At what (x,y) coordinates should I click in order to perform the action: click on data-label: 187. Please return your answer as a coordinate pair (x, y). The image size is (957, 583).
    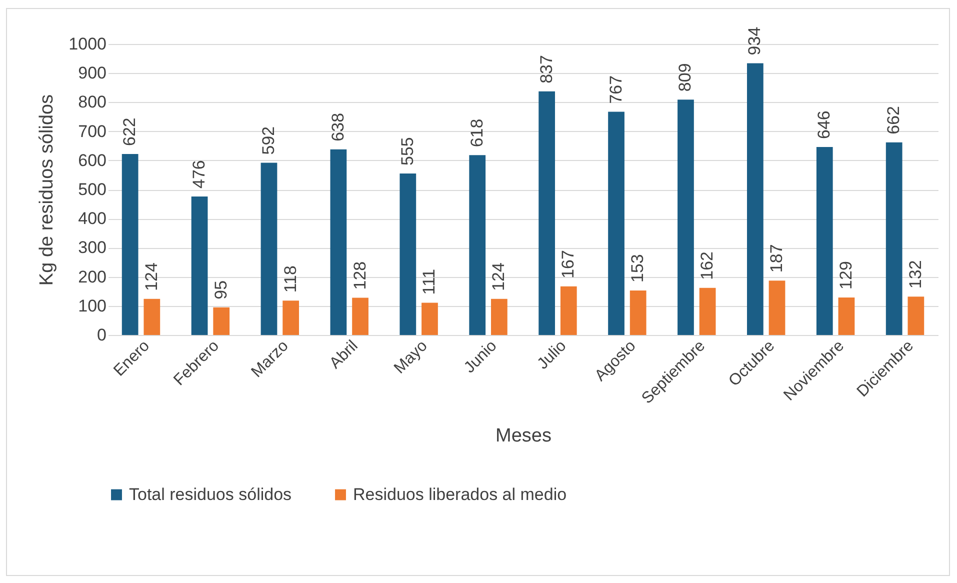
    Looking at the image, I should click on (776, 258).